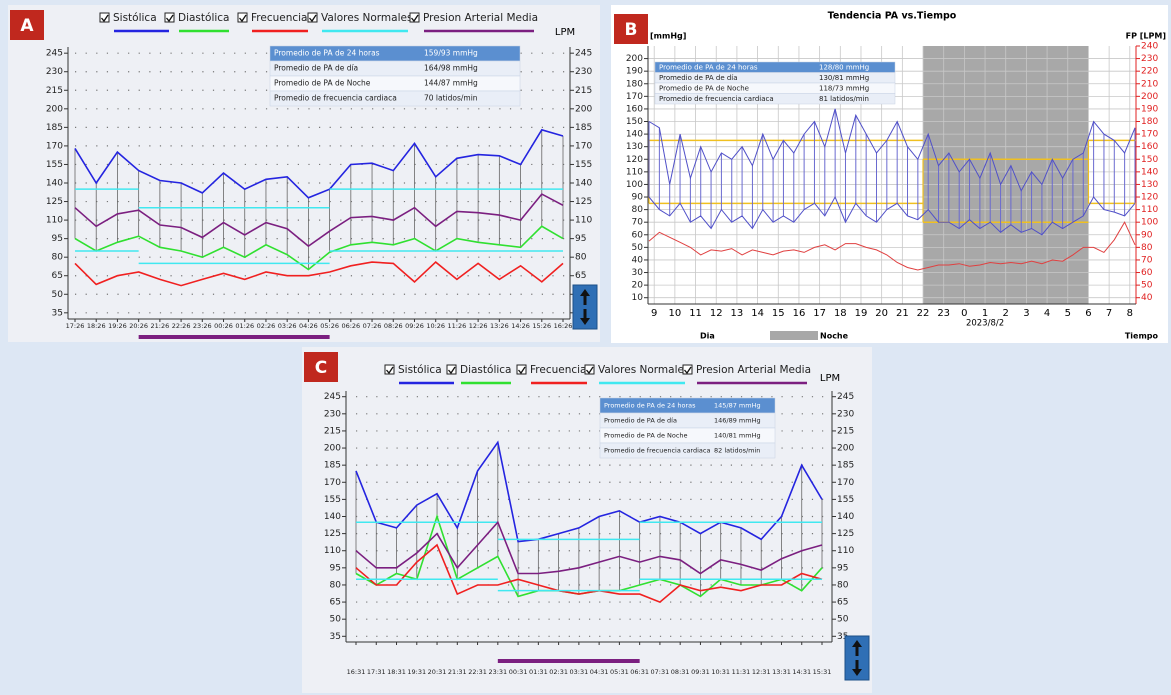  Describe the element at coordinates (737, 313) in the screenshot. I see `x-tick-label: 13` at that location.